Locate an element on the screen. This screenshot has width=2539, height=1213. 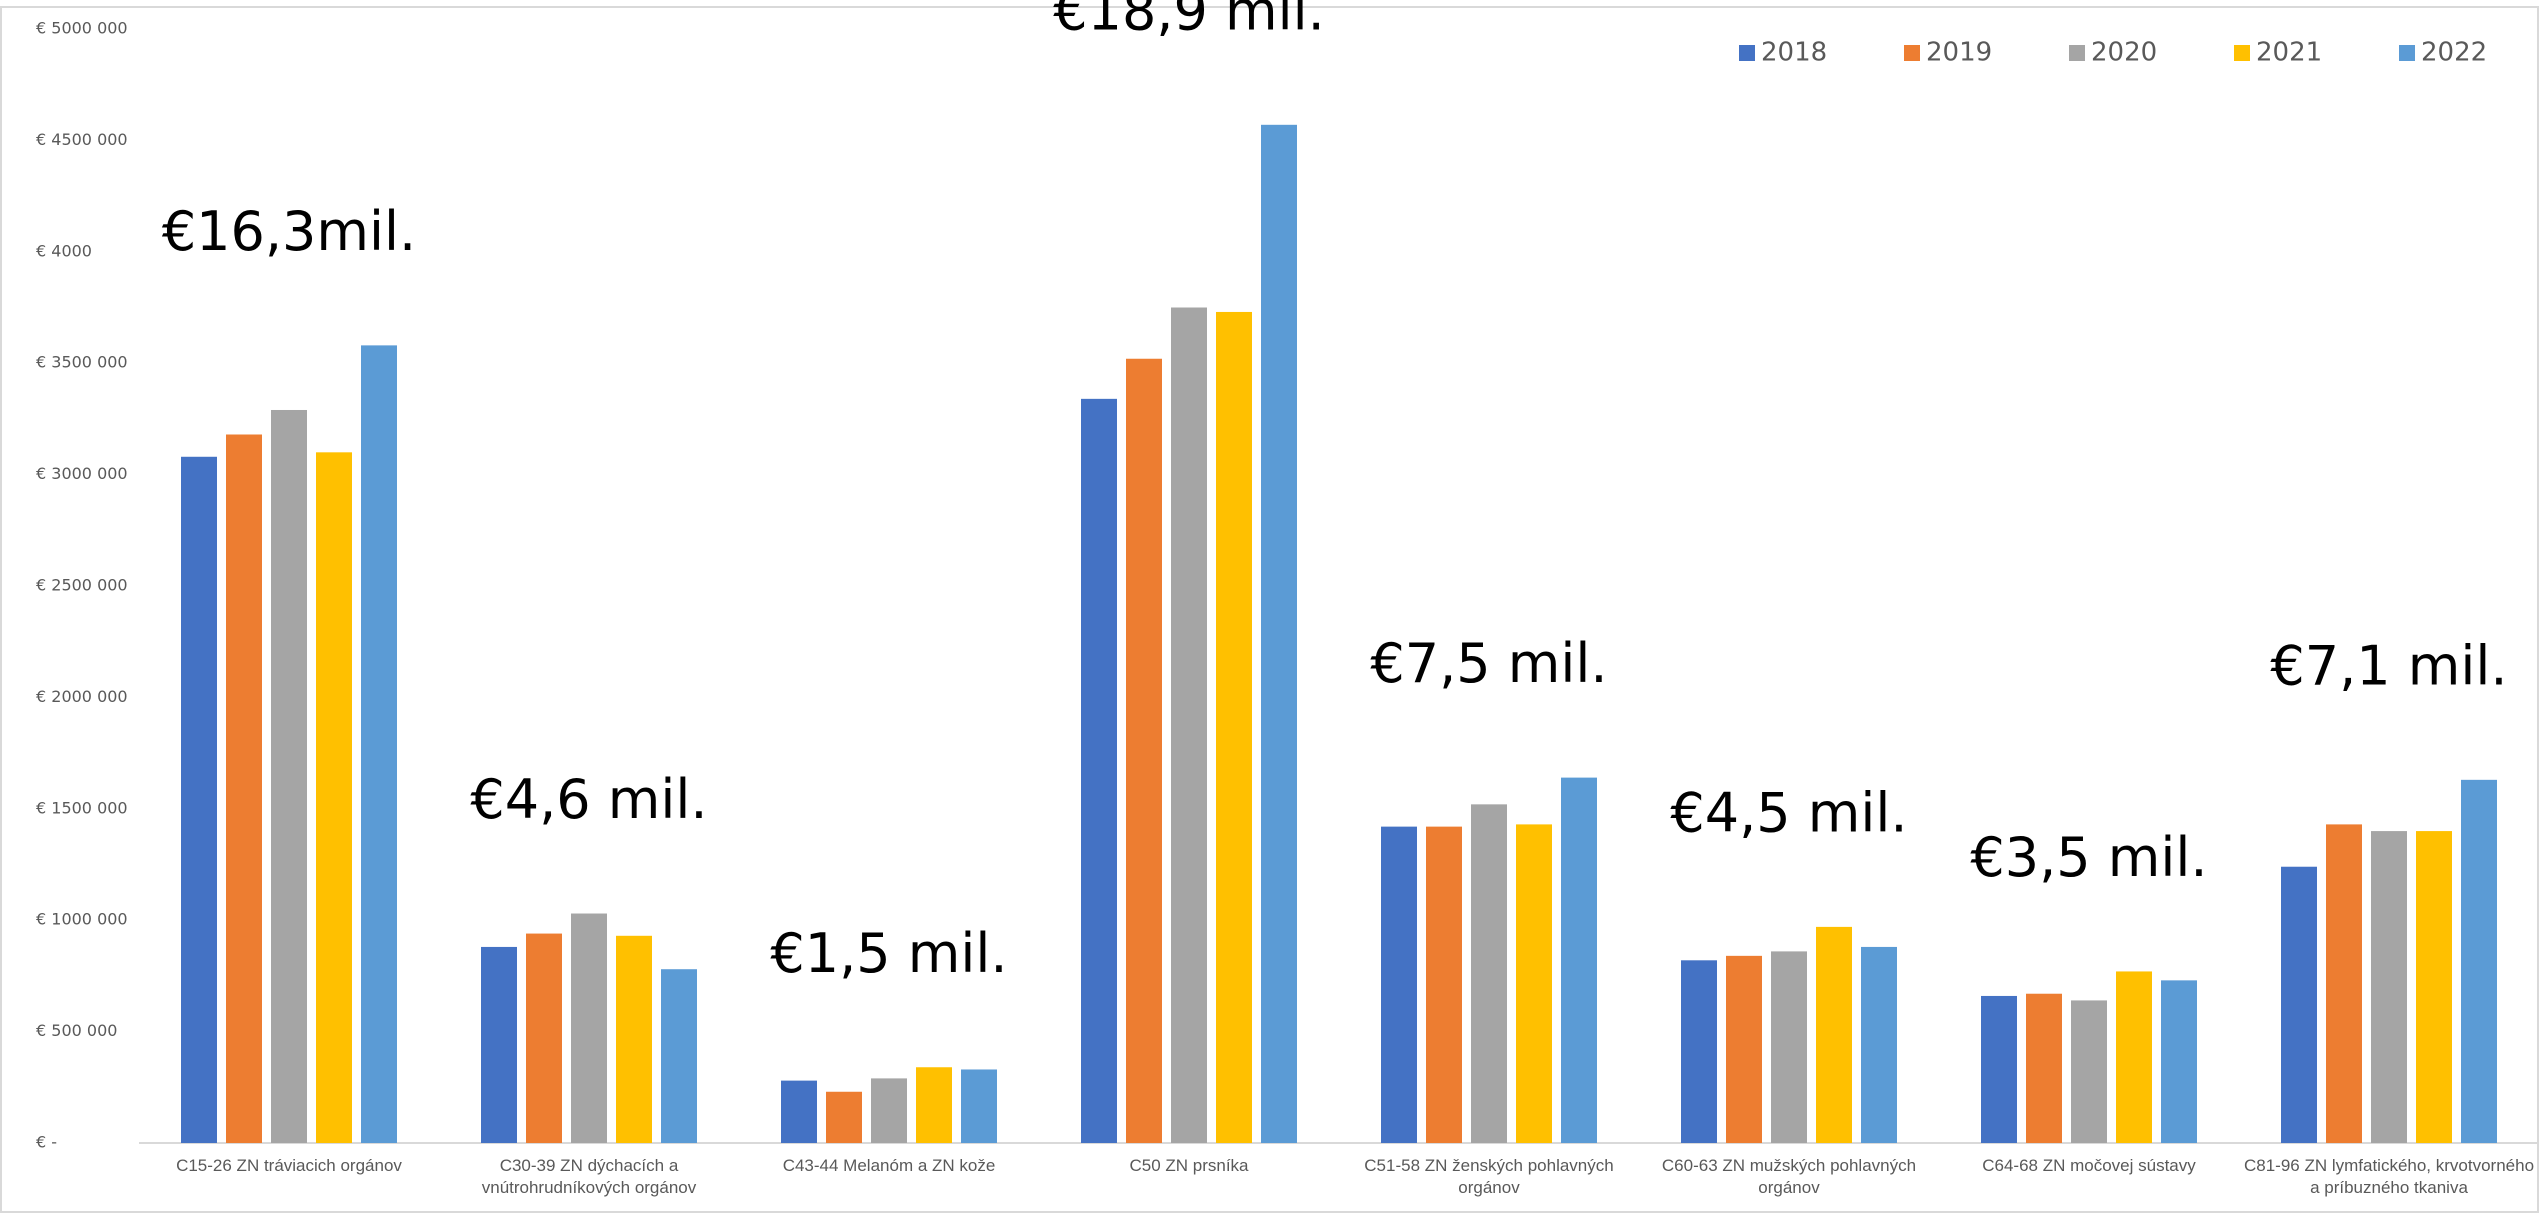
annotation: €7,5 mil. is located at coordinates (1488, 663).